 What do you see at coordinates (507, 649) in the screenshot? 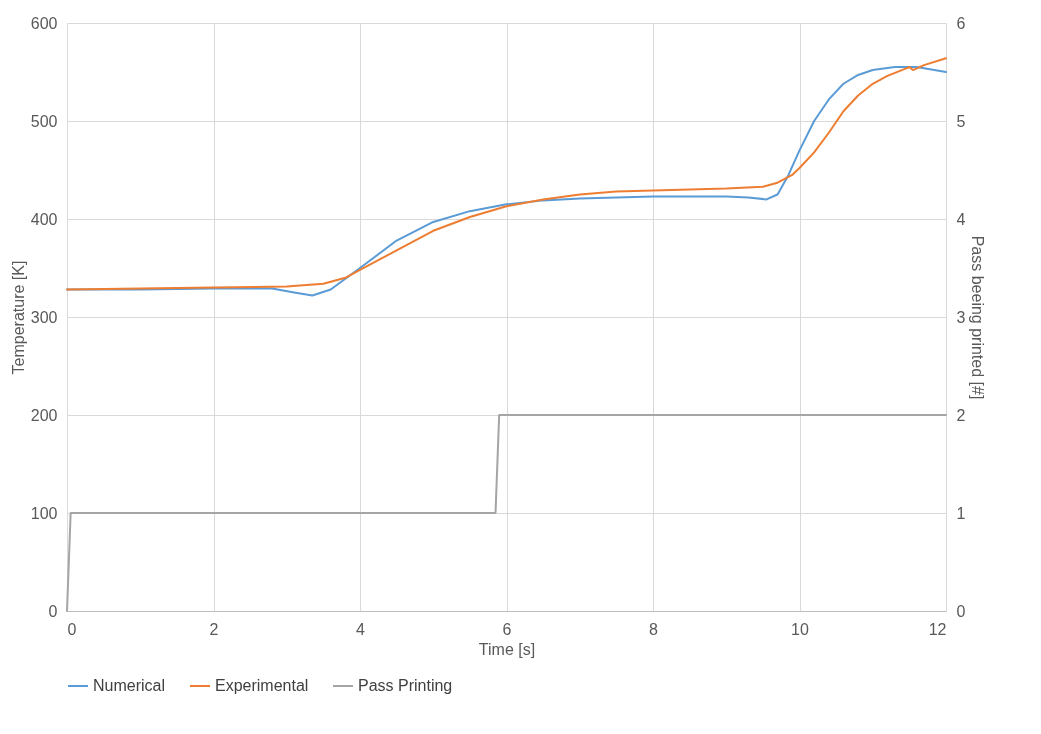
I see `x-axis-title: Time [s]` at bounding box center [507, 649].